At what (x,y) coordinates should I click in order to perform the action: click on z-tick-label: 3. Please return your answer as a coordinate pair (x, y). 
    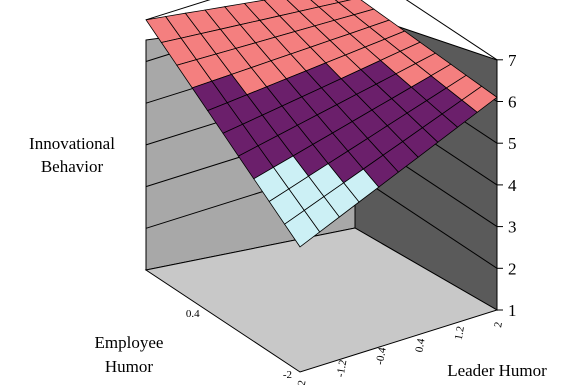
    Looking at the image, I should click on (512, 227).